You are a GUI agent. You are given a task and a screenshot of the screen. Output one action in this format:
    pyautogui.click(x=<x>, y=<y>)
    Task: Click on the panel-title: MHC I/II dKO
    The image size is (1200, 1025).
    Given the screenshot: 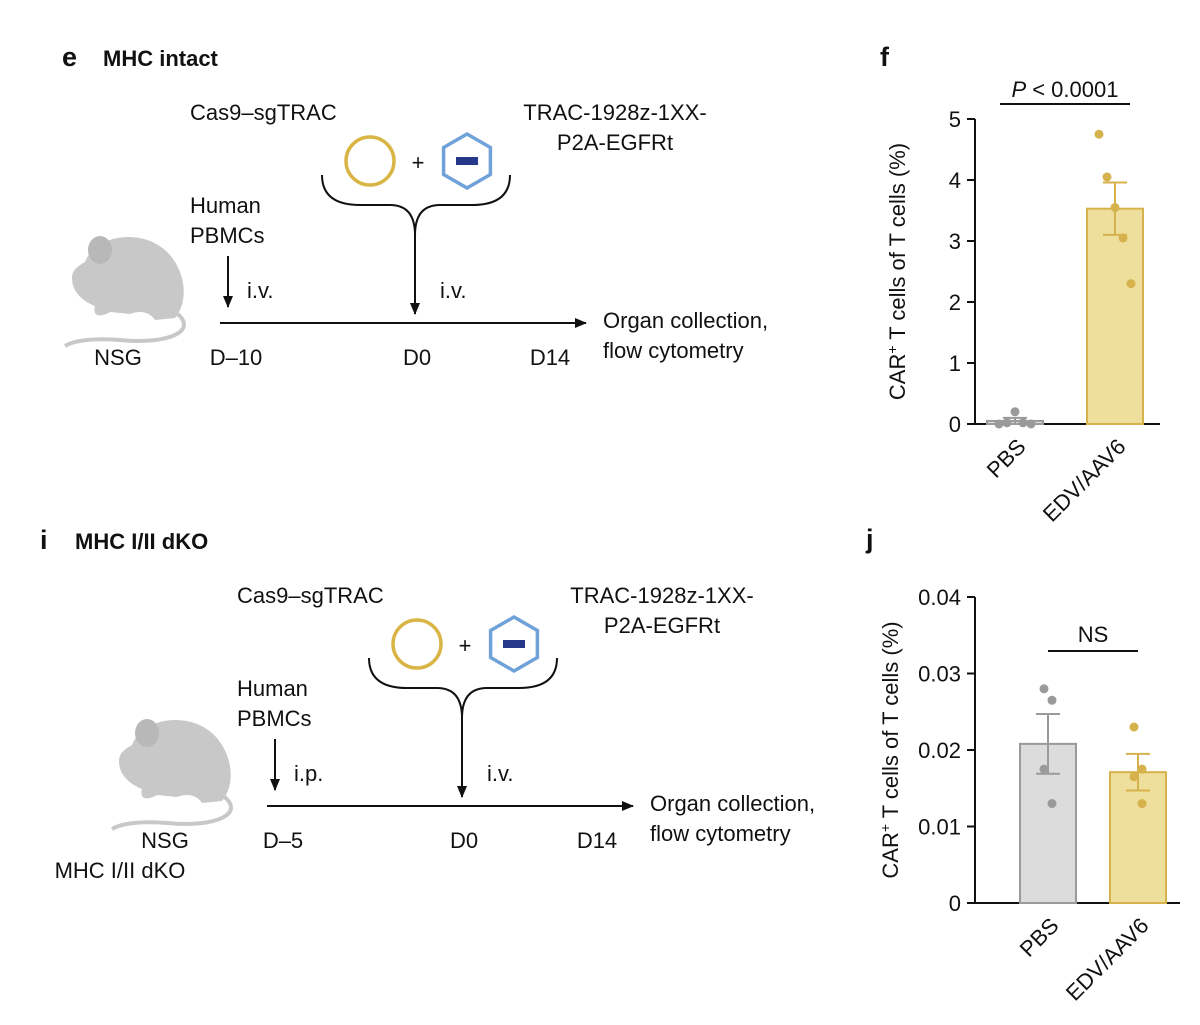 What is the action you would take?
    pyautogui.click(x=141, y=541)
    